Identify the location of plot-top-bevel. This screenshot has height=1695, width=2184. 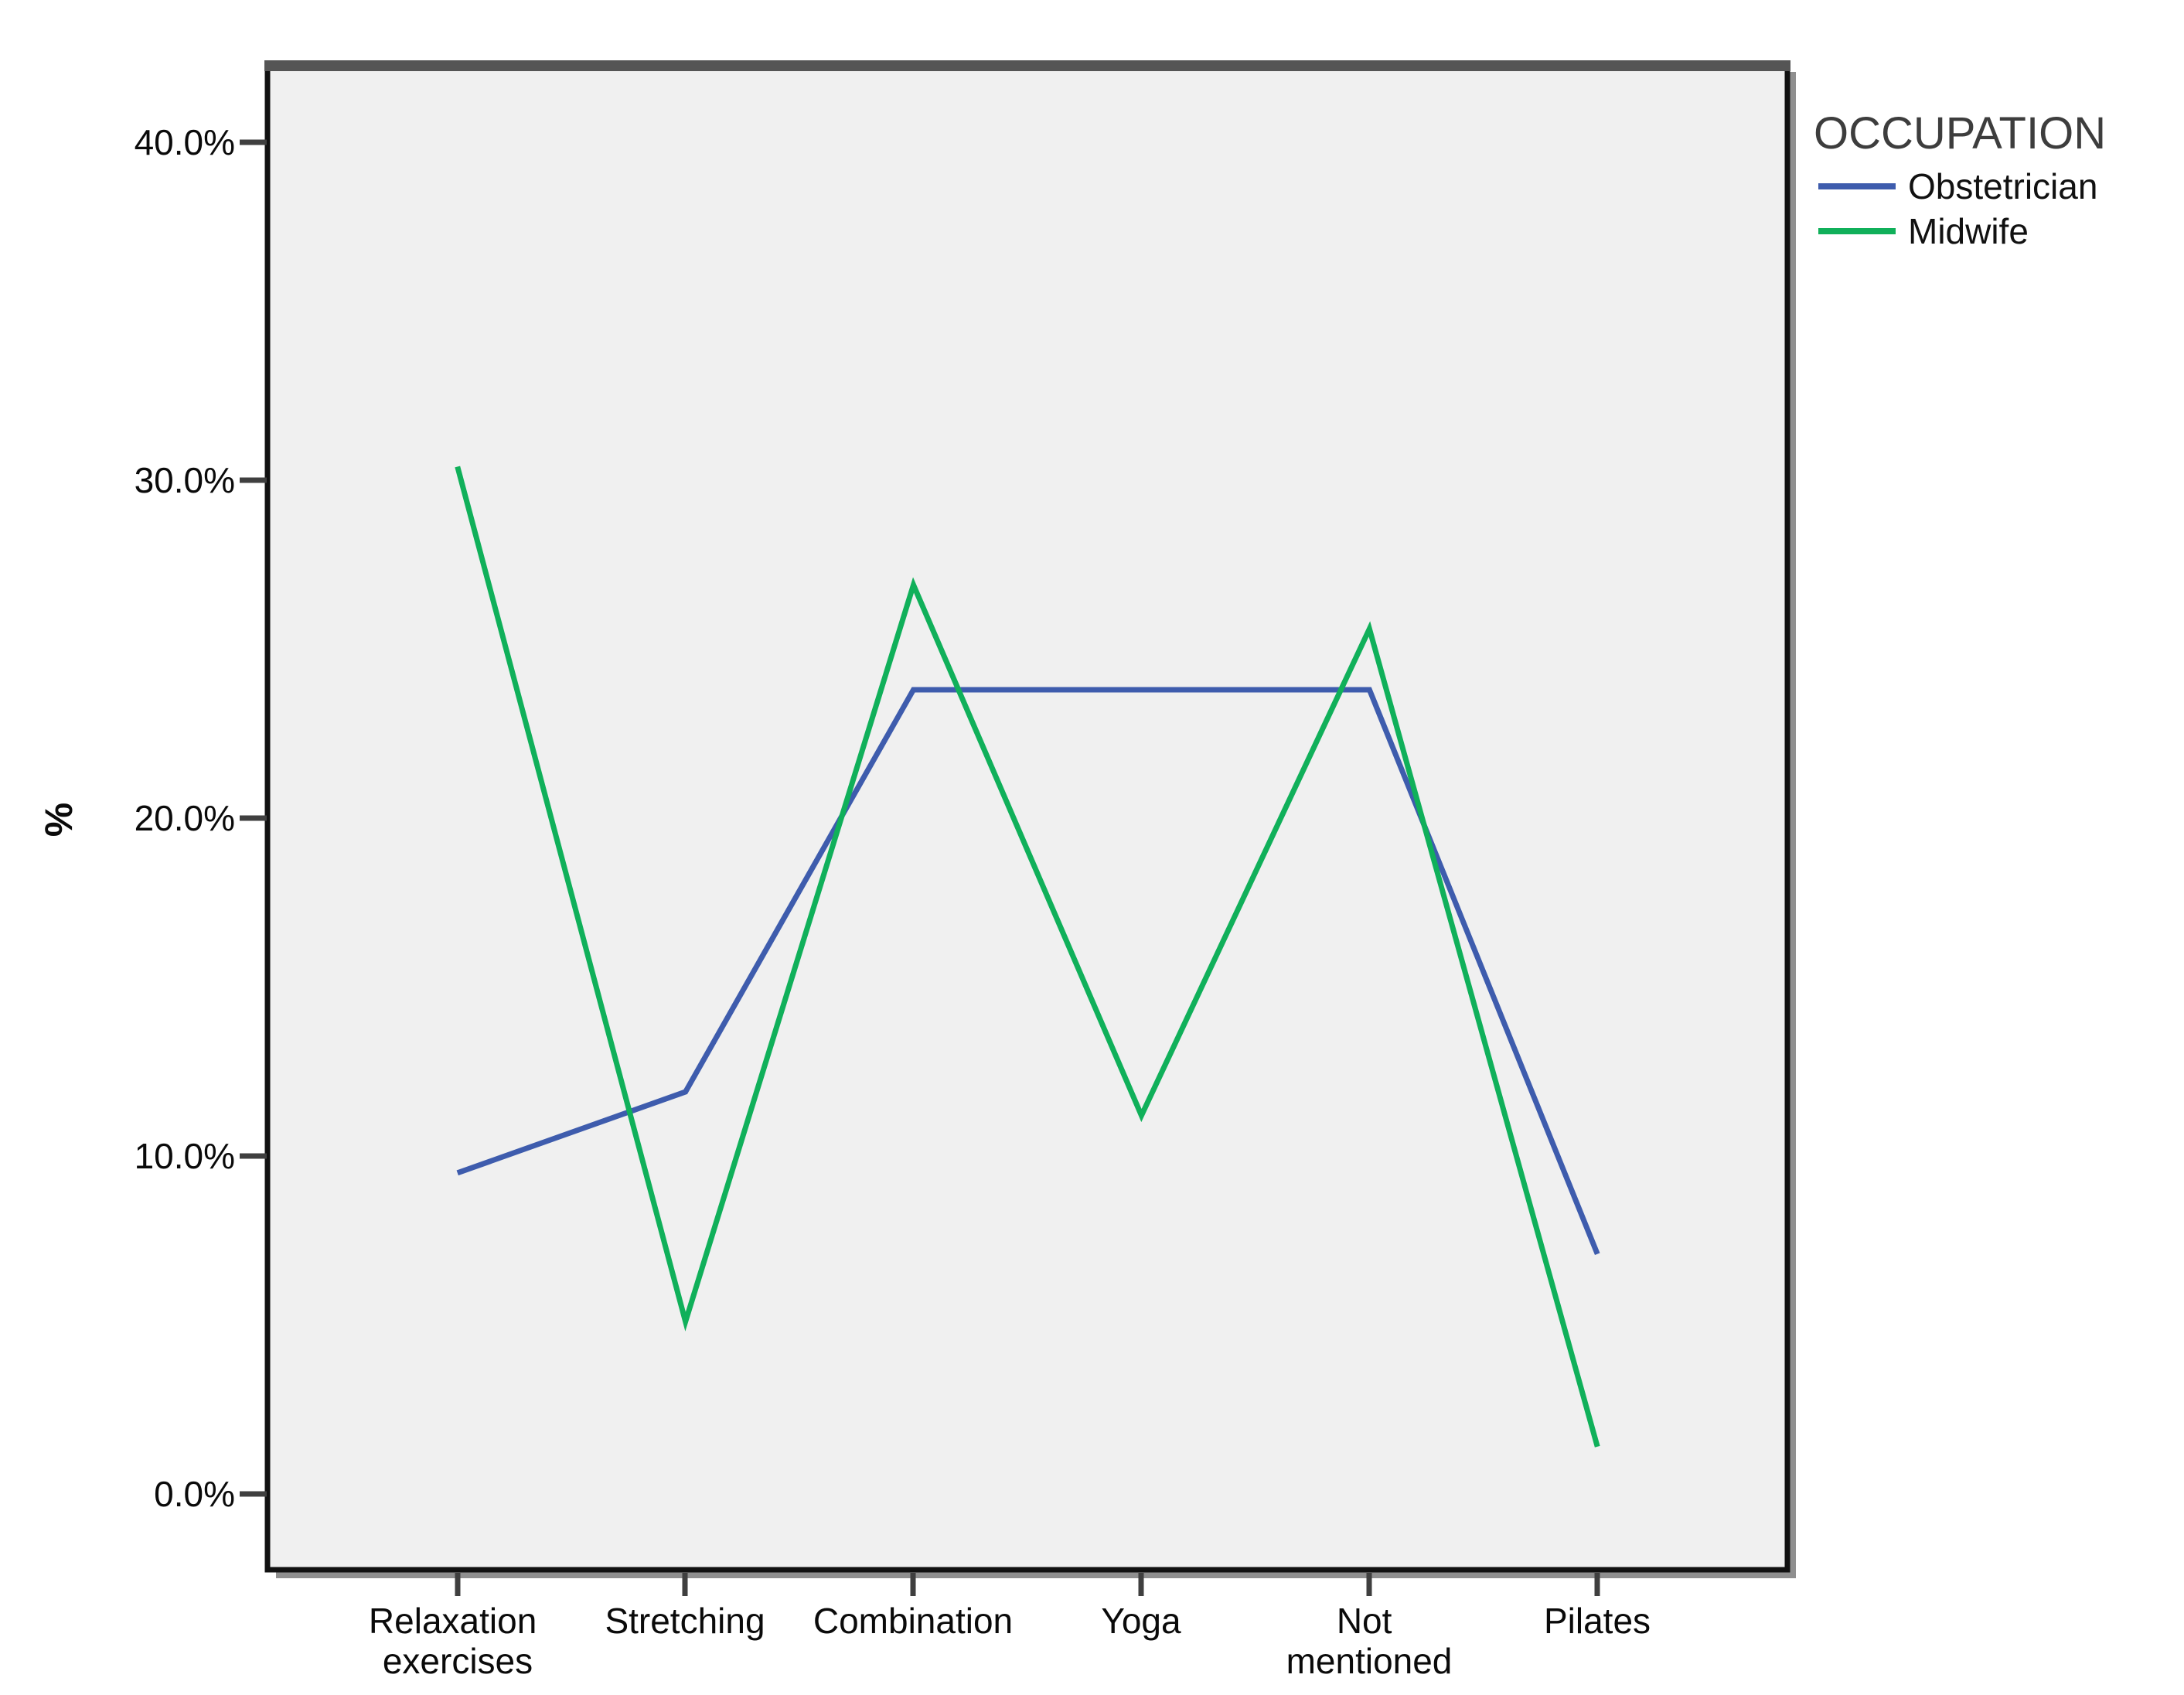
(1027, 65).